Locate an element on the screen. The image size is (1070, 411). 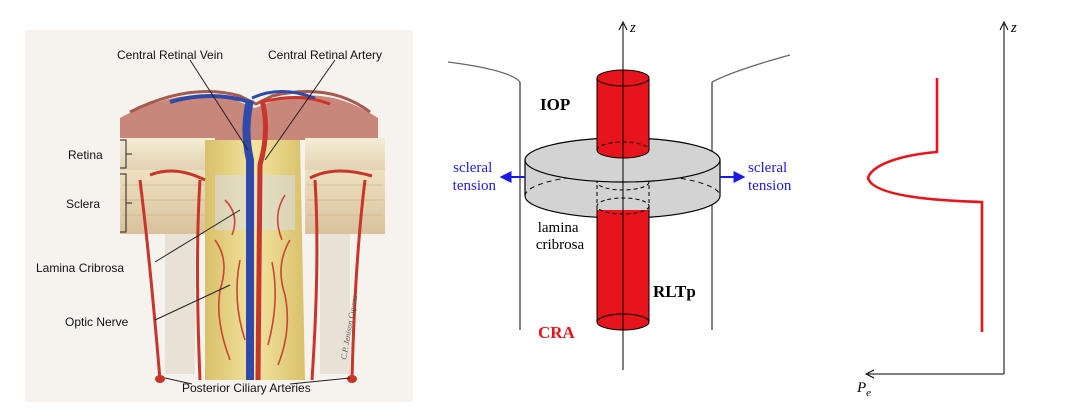
iop-label: IOP is located at coordinates (555, 104).